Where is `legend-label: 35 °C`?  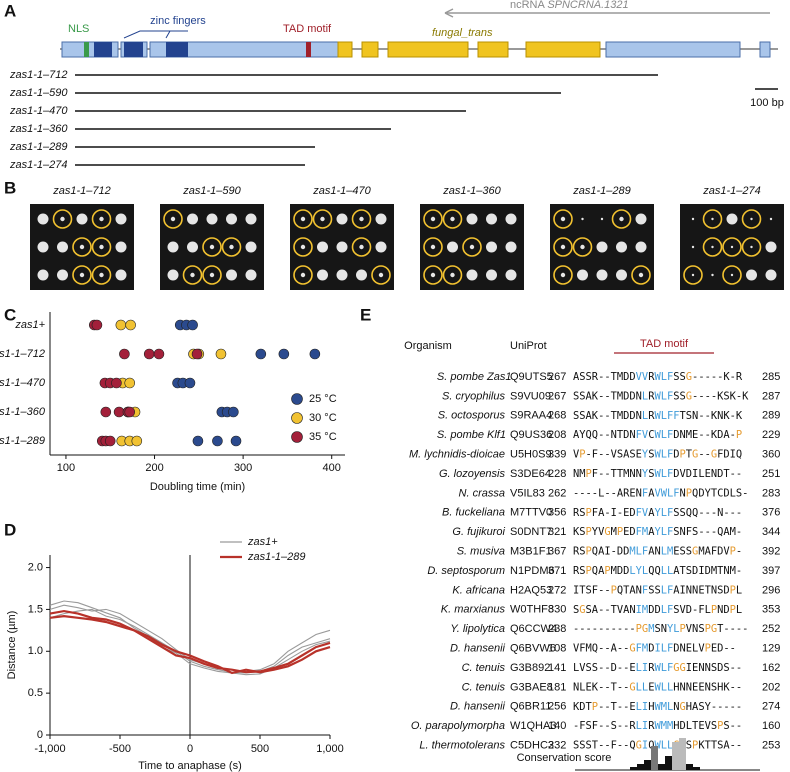 legend-label: 35 °C is located at coordinates (323, 437).